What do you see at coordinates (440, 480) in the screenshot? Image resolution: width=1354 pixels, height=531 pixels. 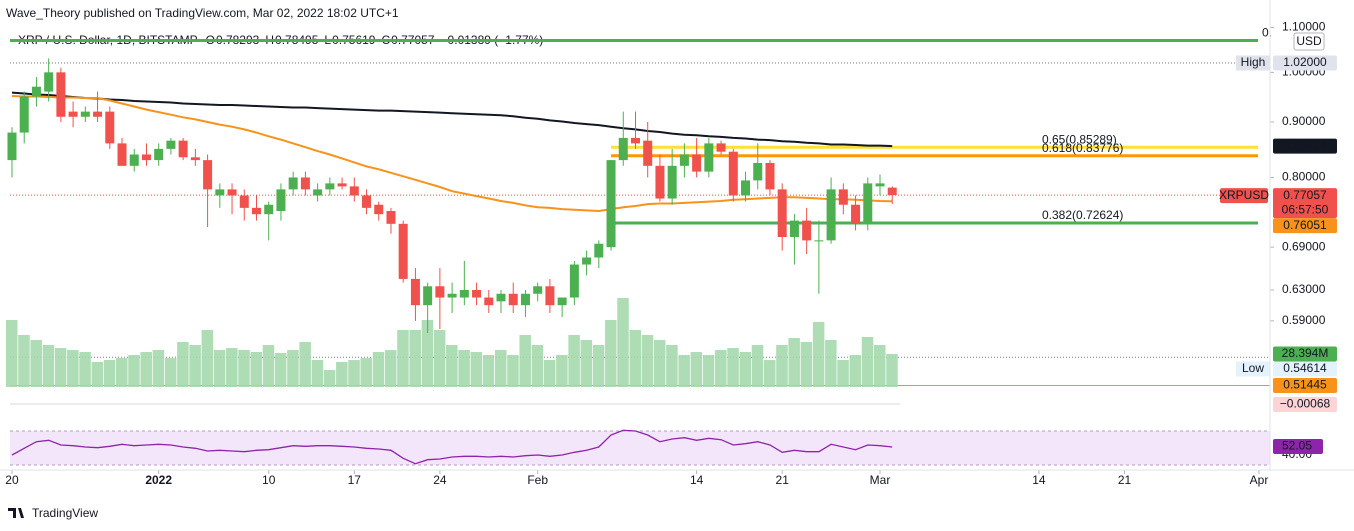 I see `x-tick-label: 24` at bounding box center [440, 480].